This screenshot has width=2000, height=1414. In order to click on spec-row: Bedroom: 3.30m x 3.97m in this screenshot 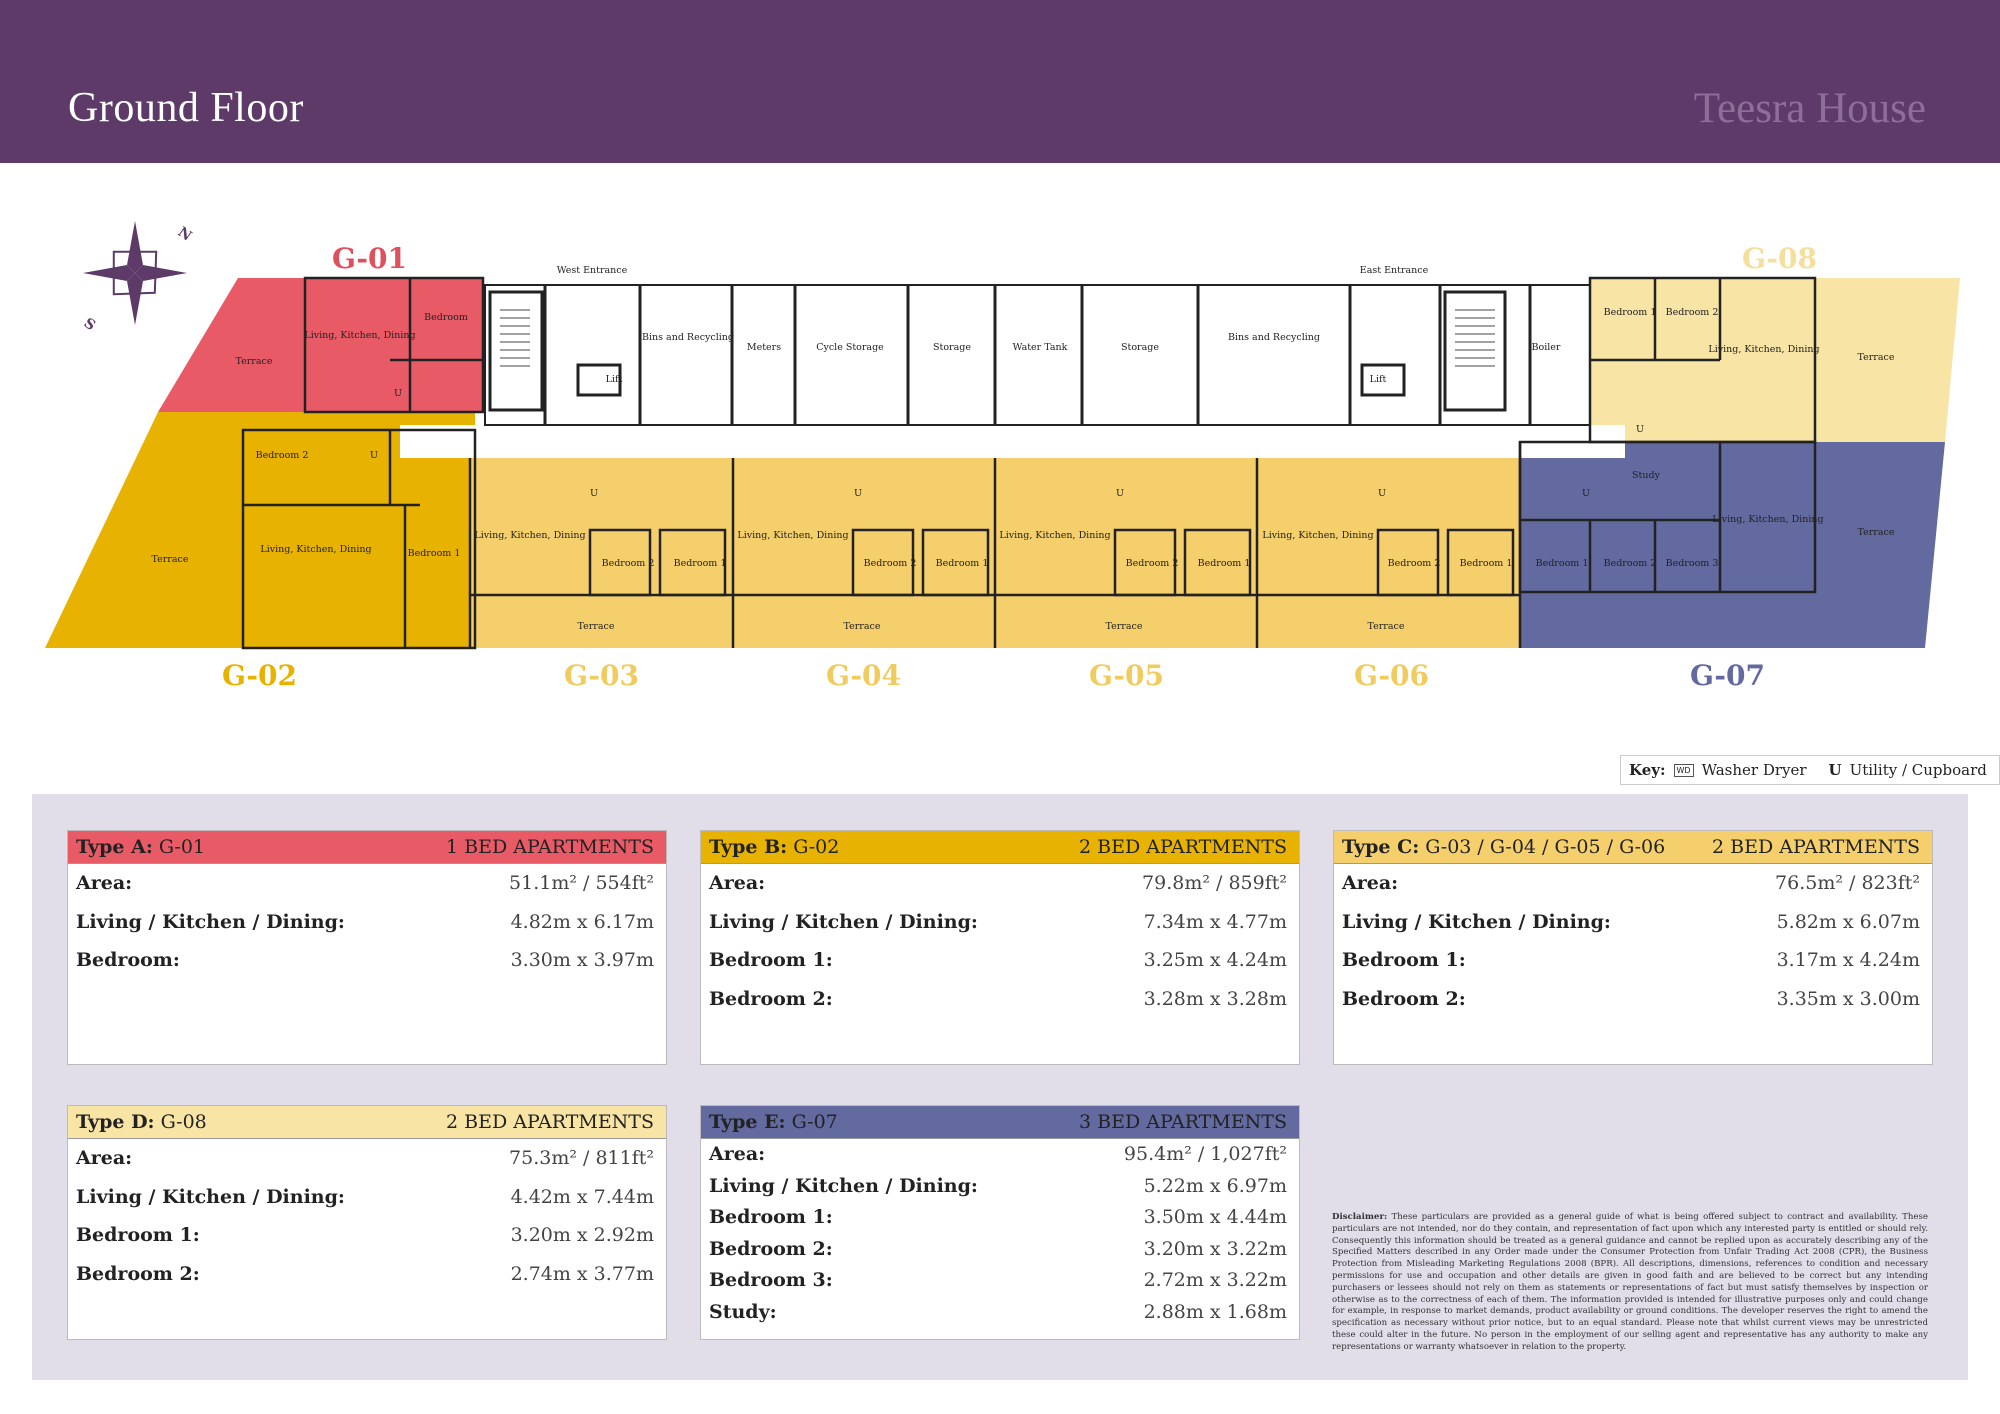, I will do `click(367, 960)`.